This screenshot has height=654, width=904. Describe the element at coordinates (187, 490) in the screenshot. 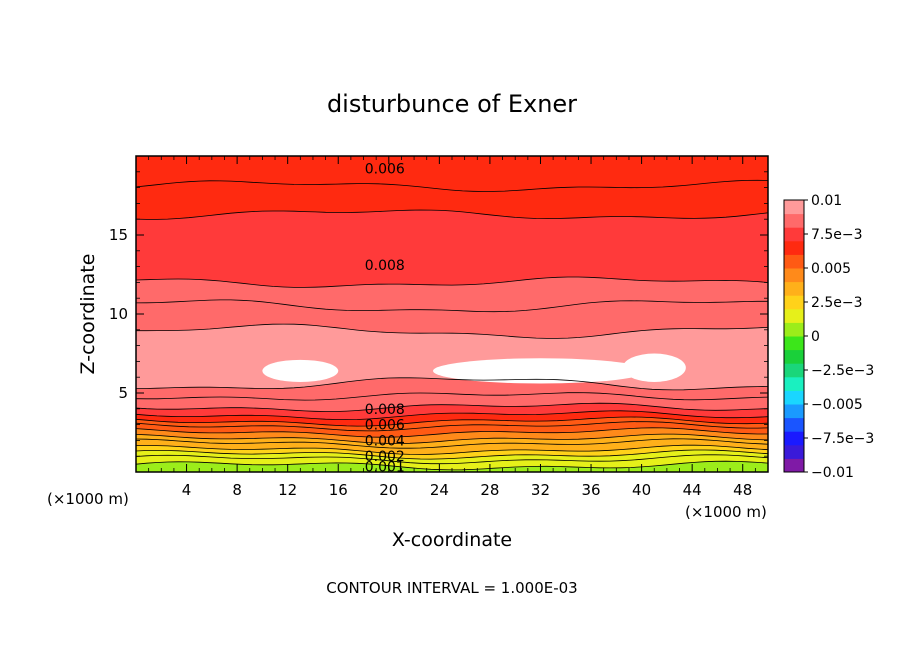

I see `x-tick-label: 4` at that location.